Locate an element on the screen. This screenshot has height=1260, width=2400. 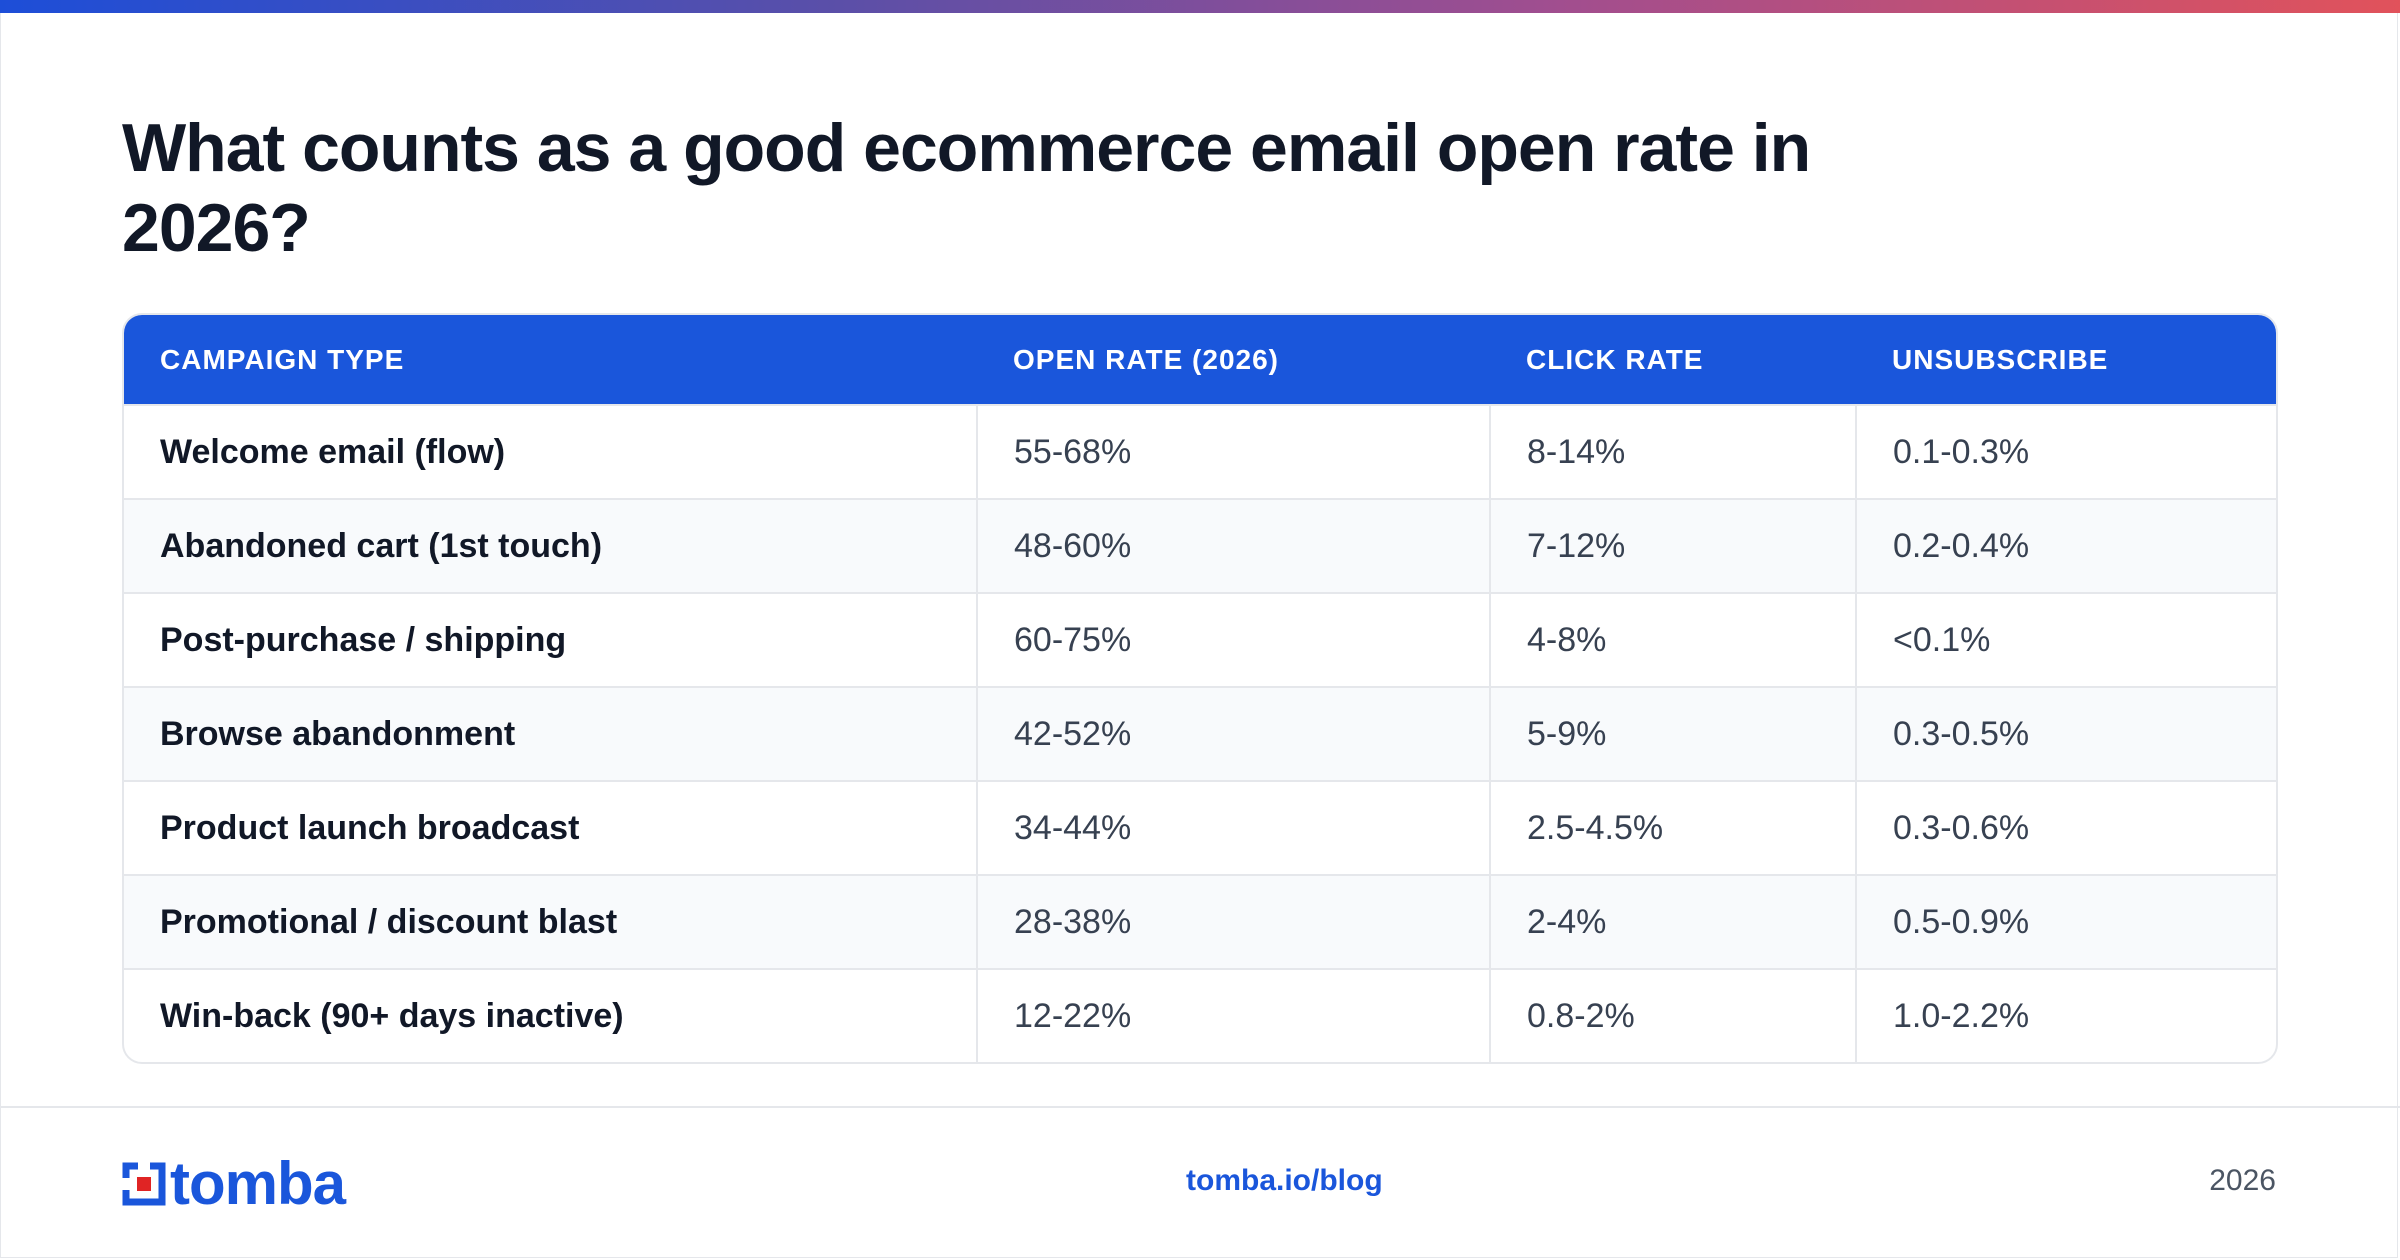
cell-campaign-type: Win-back (90+ days inactive) is located at coordinates (392, 1016).